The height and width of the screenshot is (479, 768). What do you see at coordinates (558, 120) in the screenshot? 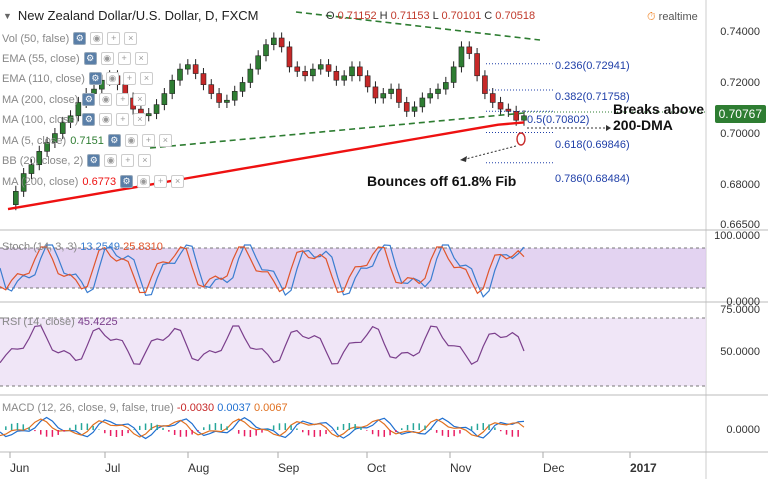
I see `fib-level-label: 0.5(0.70802)` at bounding box center [558, 120].